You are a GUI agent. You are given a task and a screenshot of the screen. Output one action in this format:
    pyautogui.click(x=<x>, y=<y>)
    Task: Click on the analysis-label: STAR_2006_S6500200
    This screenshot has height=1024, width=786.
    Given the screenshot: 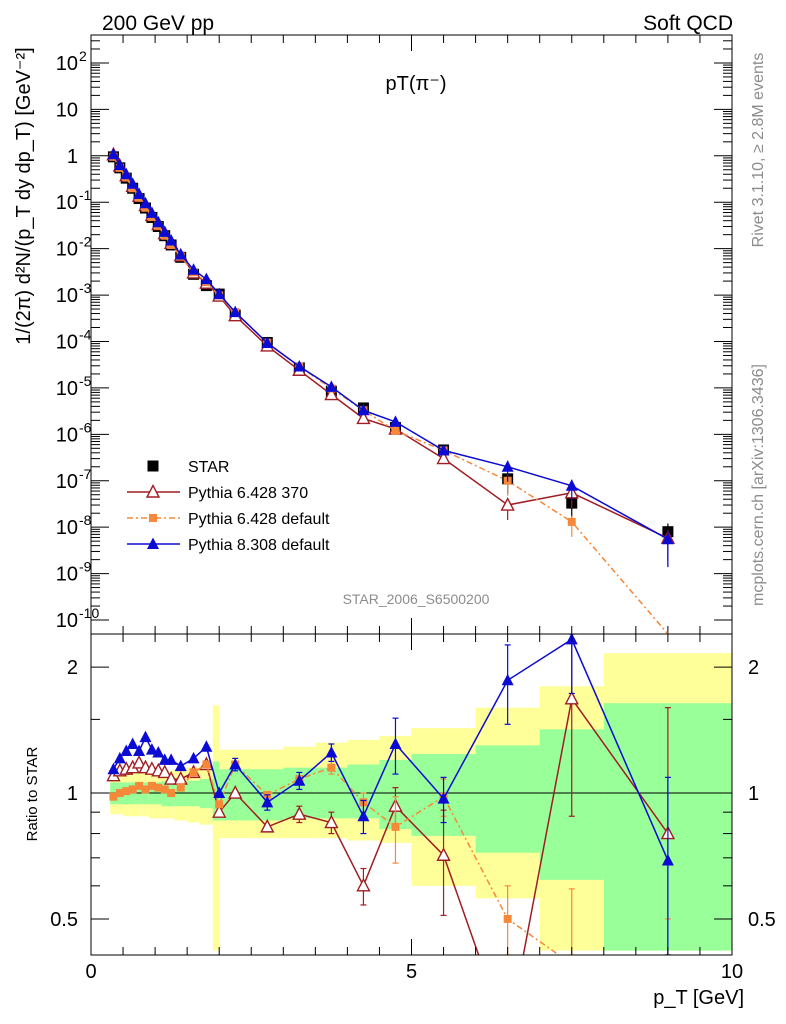 What is the action you would take?
    pyautogui.click(x=416, y=599)
    